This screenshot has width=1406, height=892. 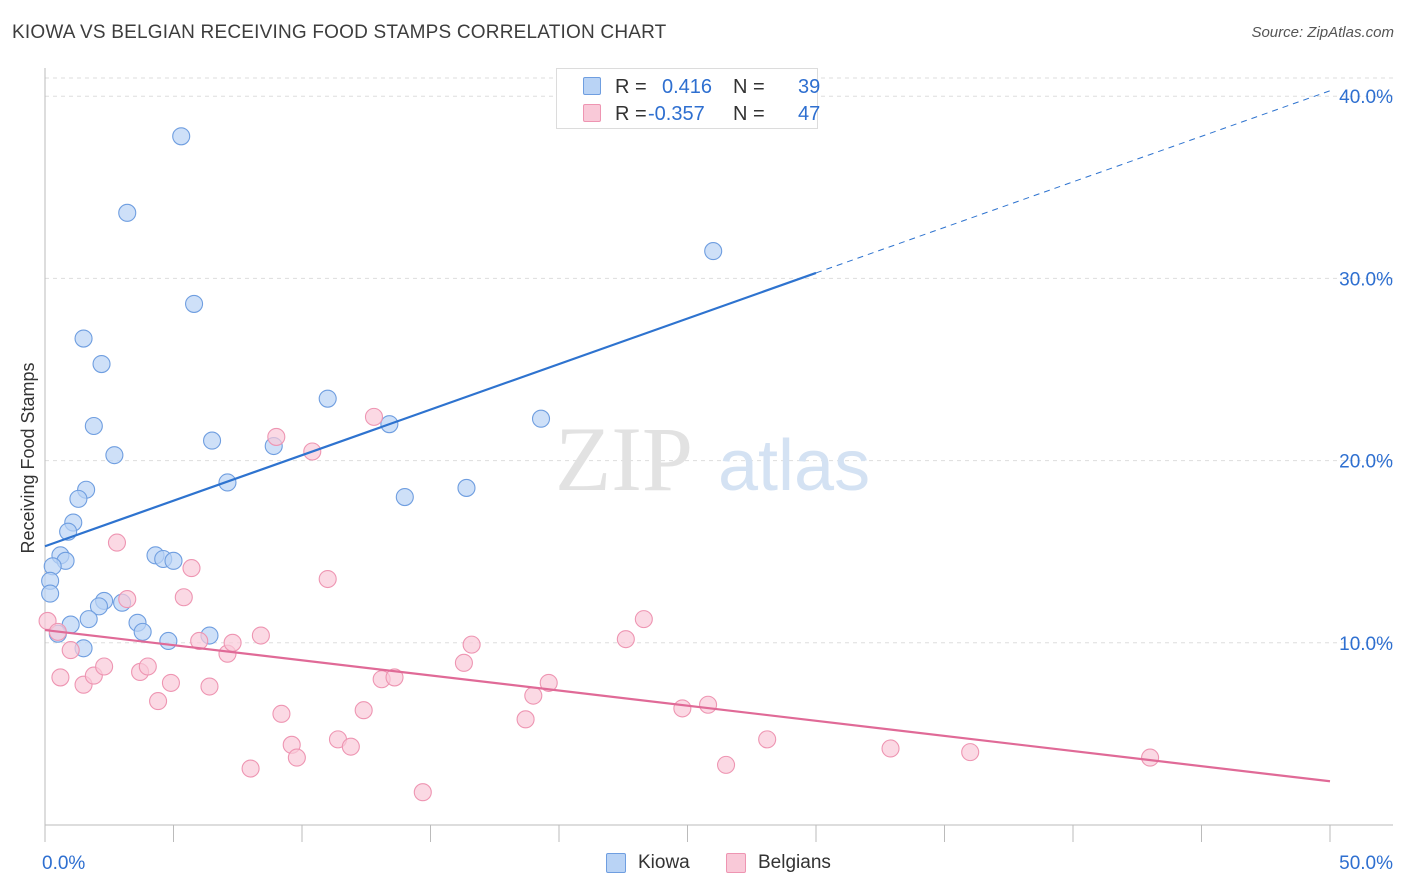 I want to click on watermark-zip: ZIP, so click(x=624, y=459).